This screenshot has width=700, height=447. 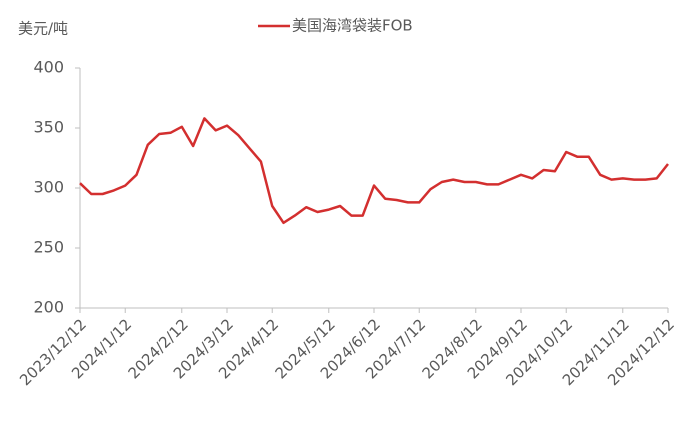 I want to click on y-tick-label: 200, so click(x=48, y=307).